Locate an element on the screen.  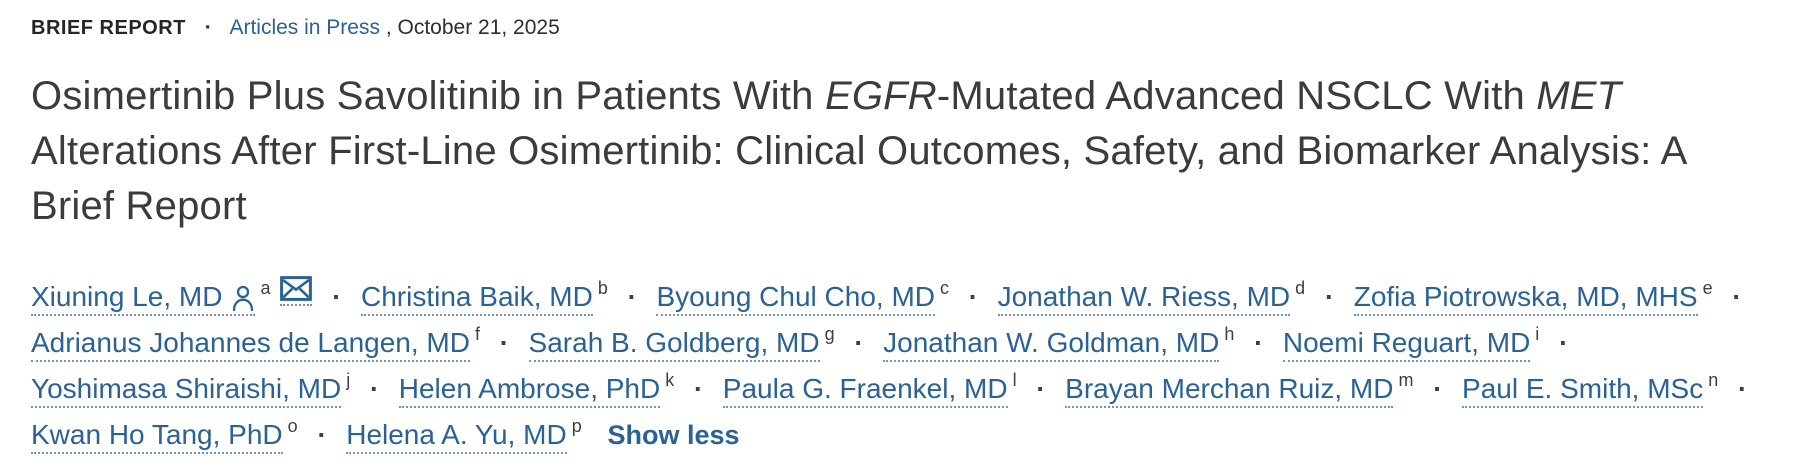
author-entry: Sarah B. Goldberg, MD g is located at coordinates (681, 343).